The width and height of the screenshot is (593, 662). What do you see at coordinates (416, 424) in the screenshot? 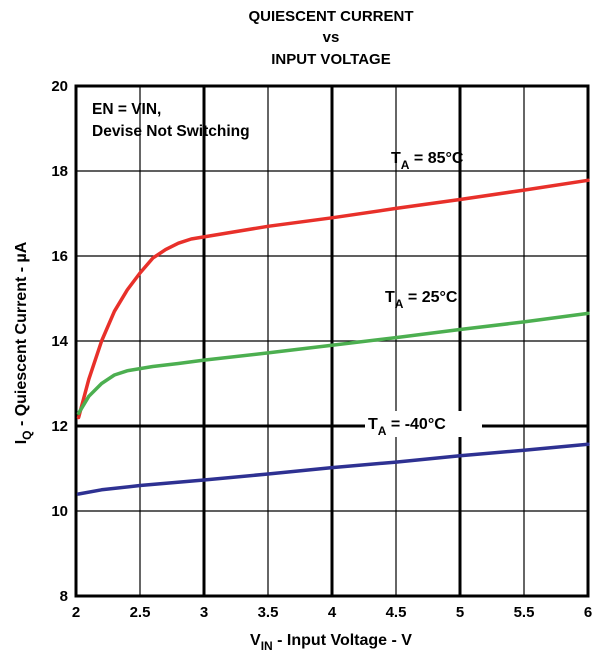
I see `curve-label-minus40c-post: = -40°C` at bounding box center [416, 424].